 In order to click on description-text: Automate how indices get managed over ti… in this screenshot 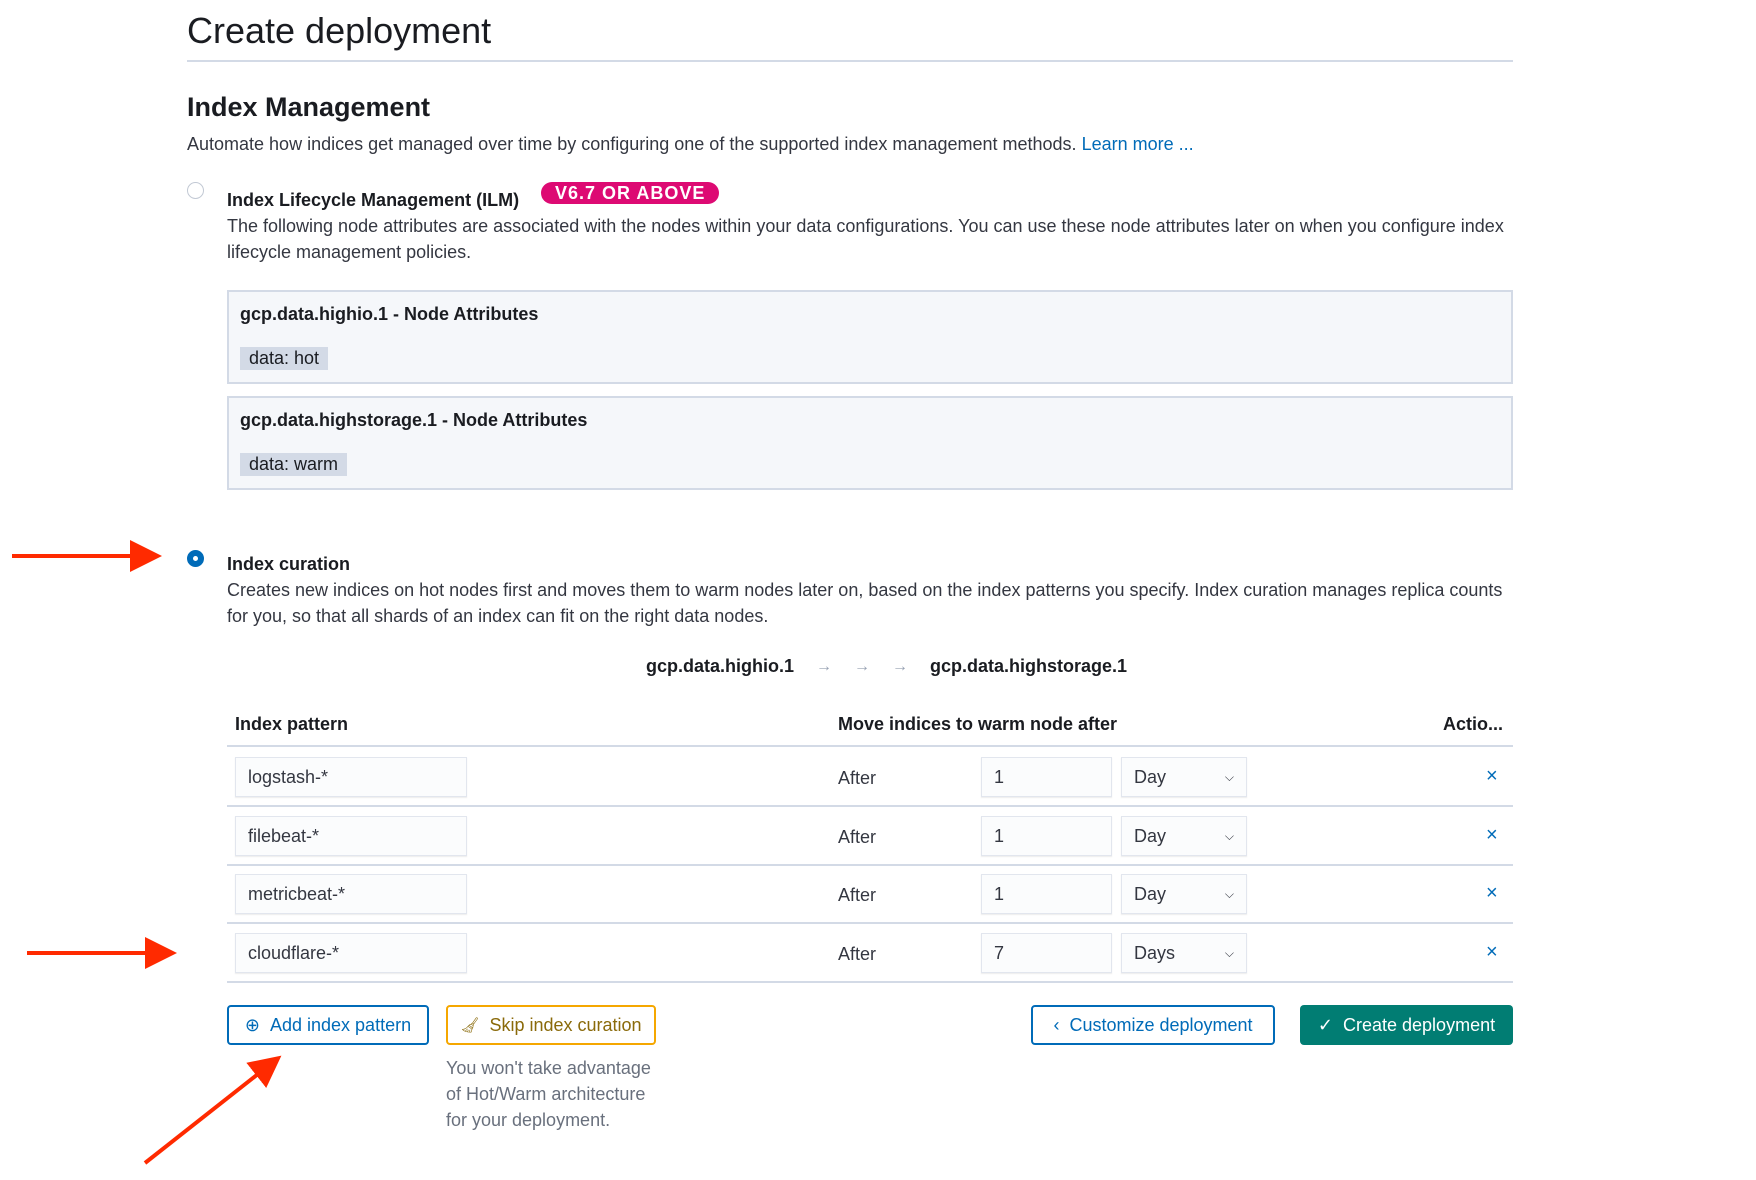, I will do `click(632, 144)`.